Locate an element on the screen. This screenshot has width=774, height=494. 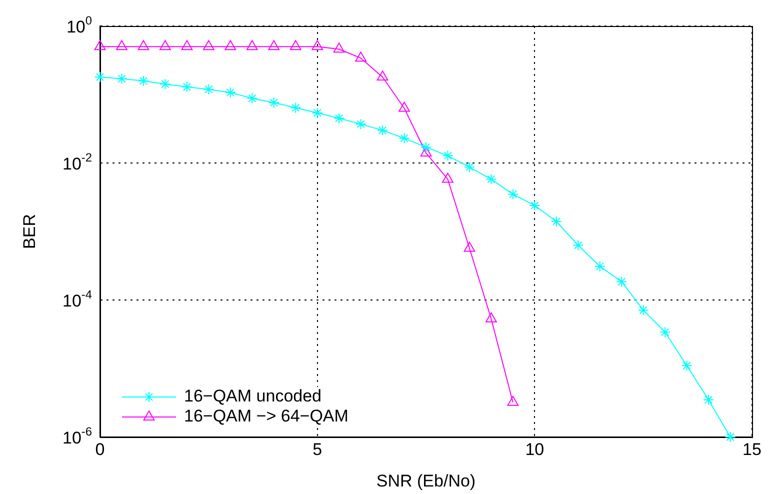
x-tick-label: 10 is located at coordinates (534, 449).